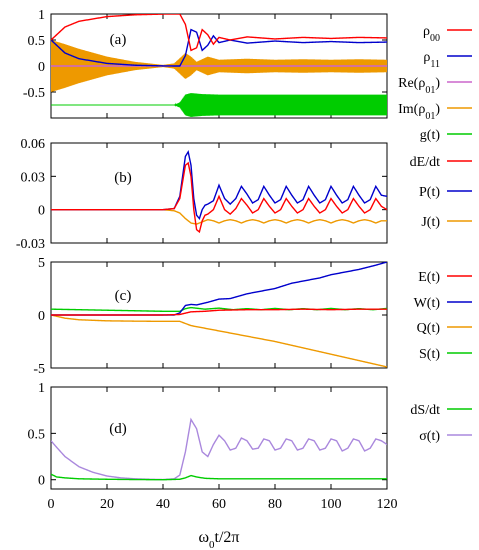 Image resolution: width=479 pixels, height=550 pixels. Describe the element at coordinates (387, 504) in the screenshot. I see `x-tick-label: 120` at that location.